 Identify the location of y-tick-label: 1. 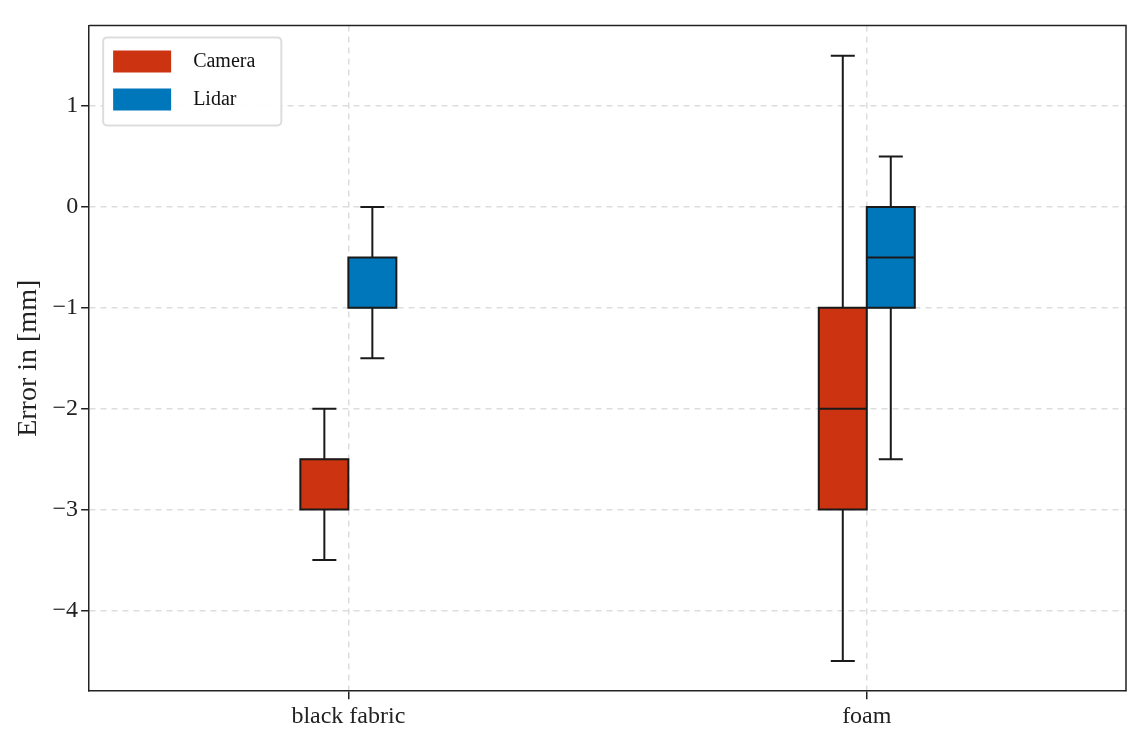
(72, 104).